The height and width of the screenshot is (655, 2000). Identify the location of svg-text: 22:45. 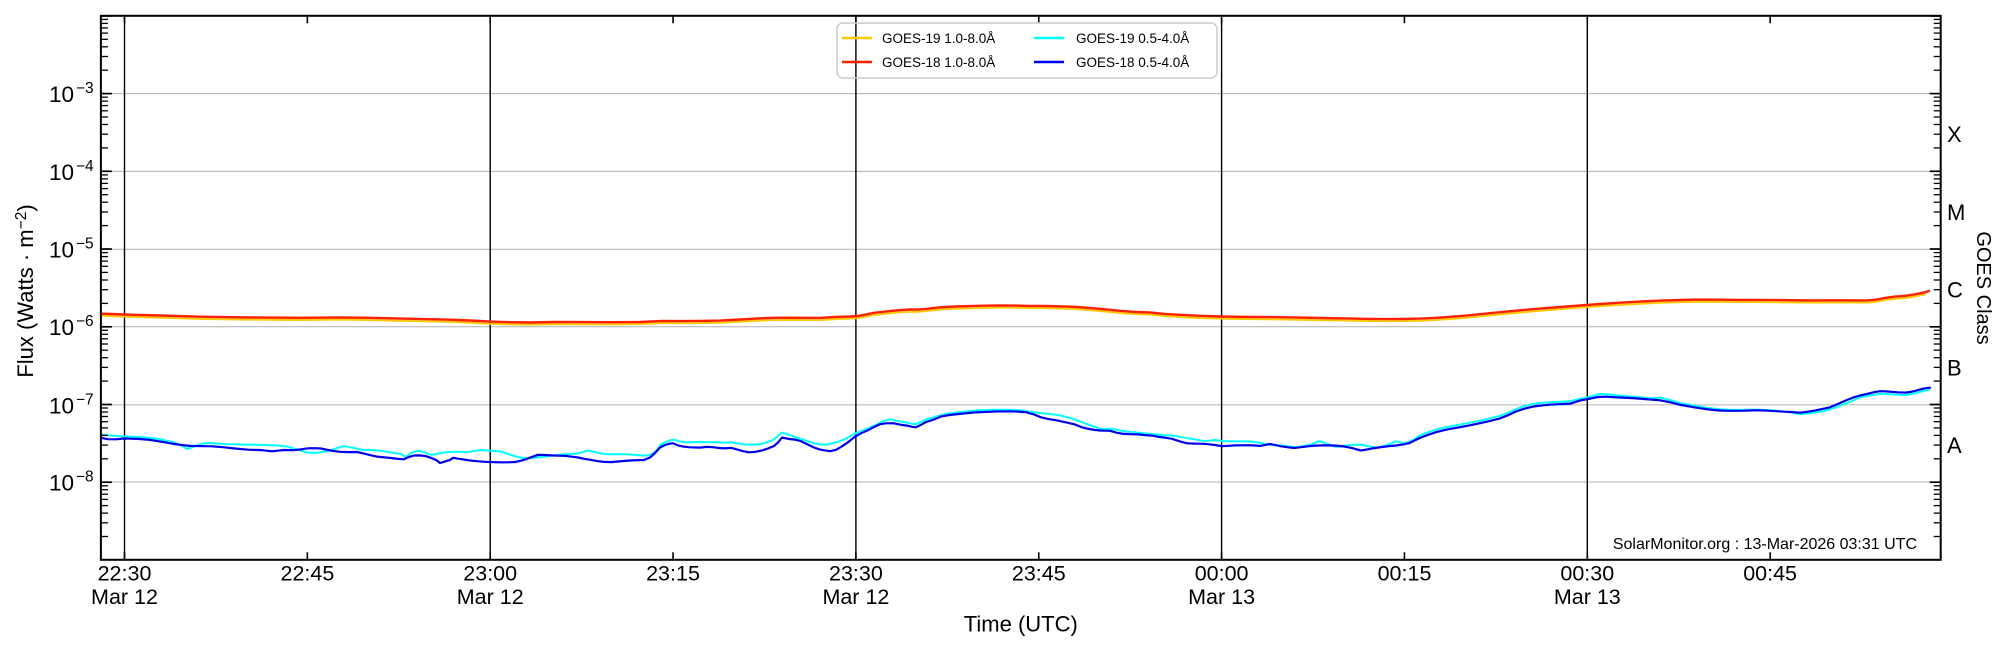
(307, 574).